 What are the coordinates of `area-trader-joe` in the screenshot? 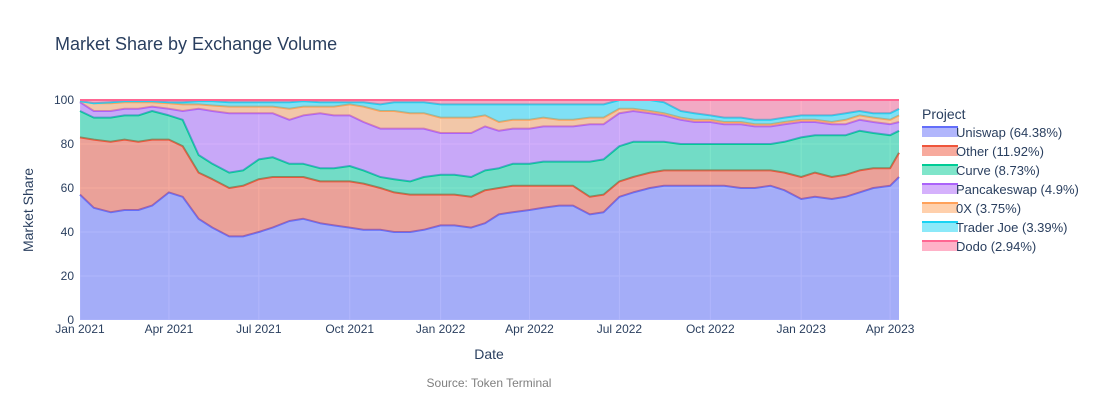 It's located at (489, 112).